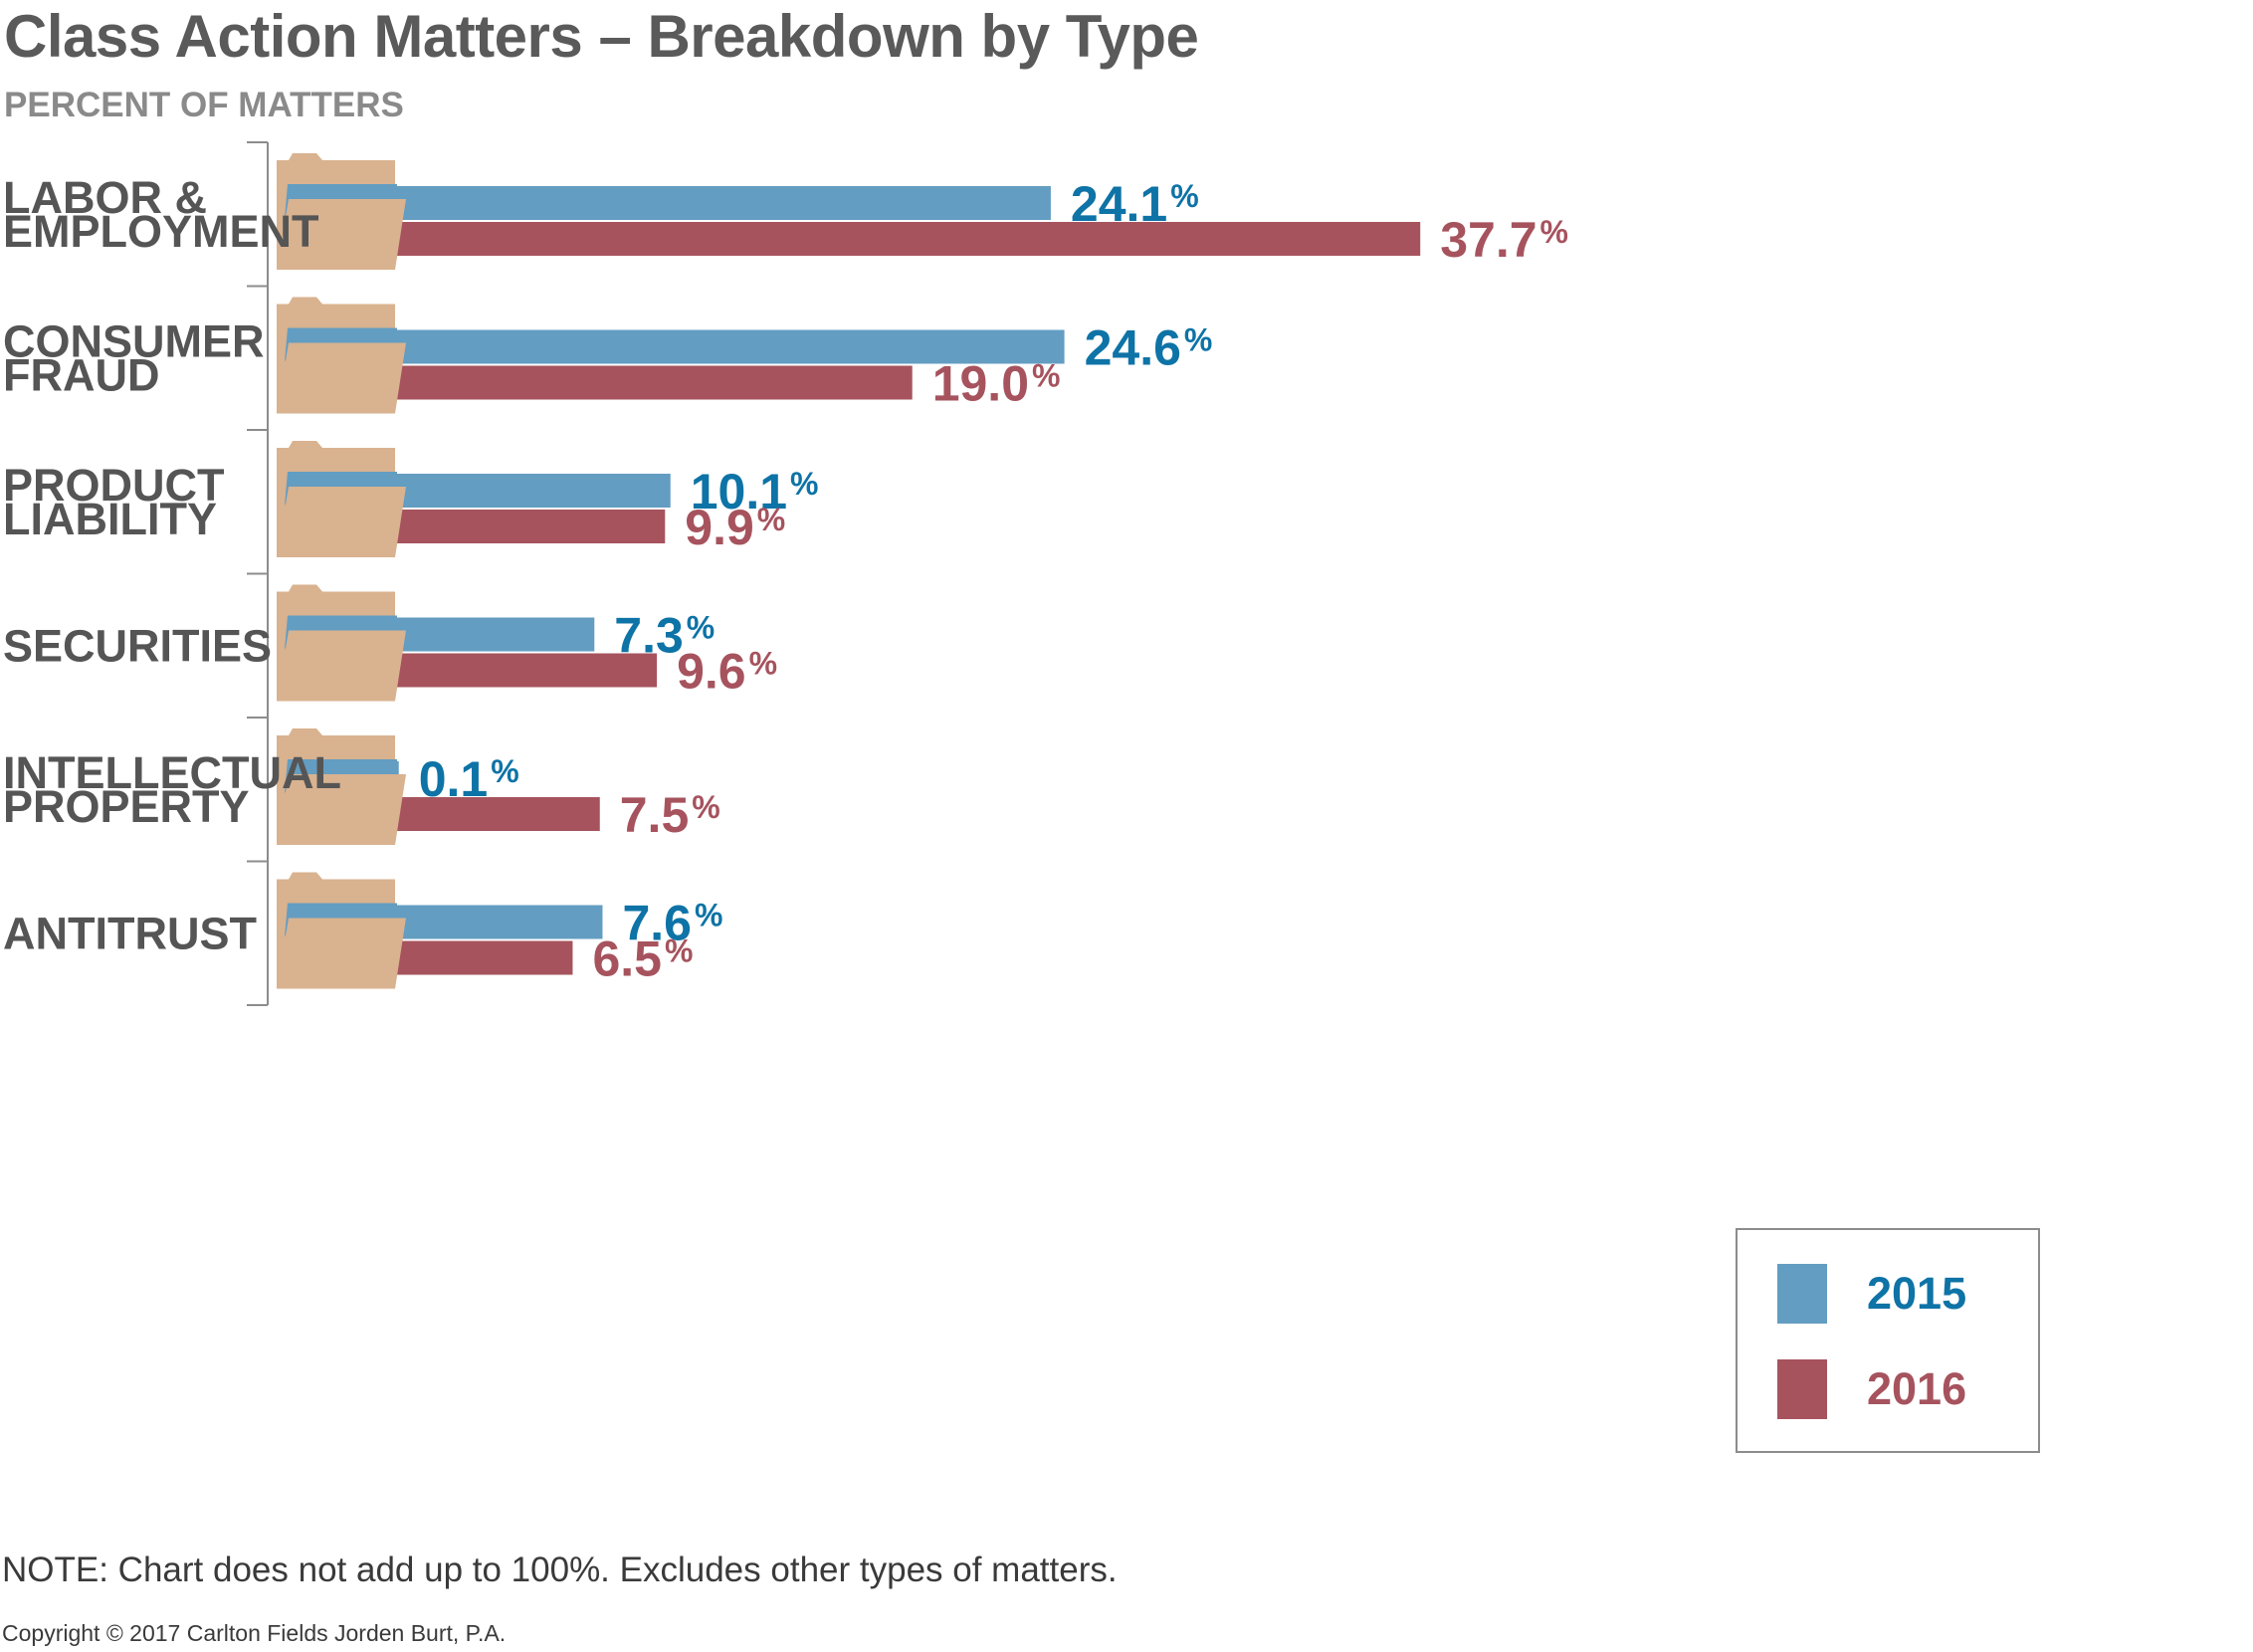  Describe the element at coordinates (1888, 1340) in the screenshot. I see `legend: 2015 2016` at that location.